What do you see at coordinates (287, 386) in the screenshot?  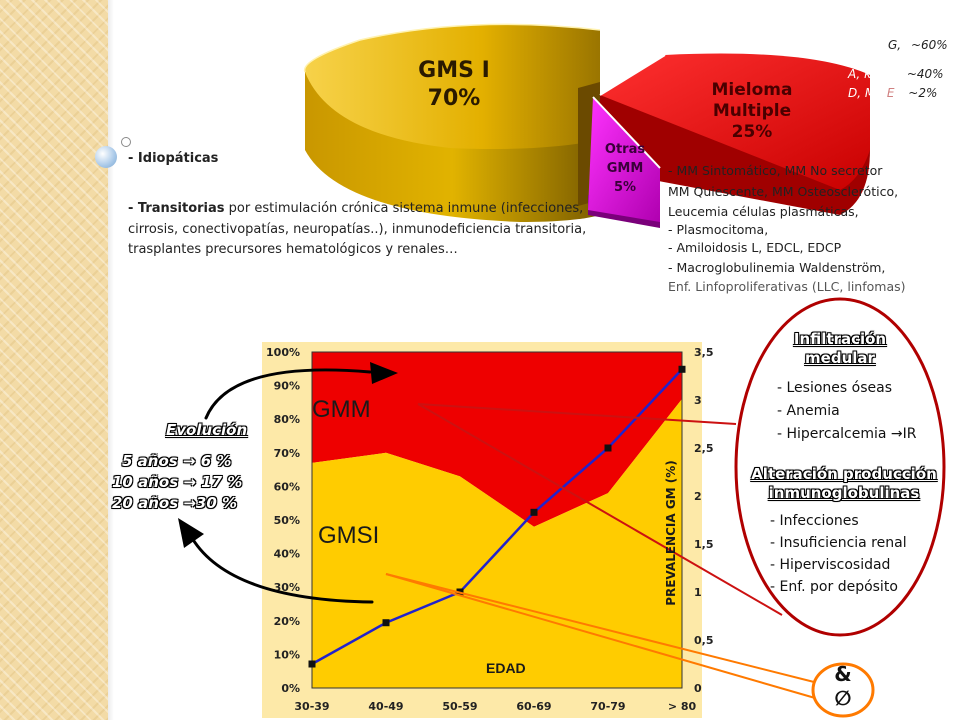 I see `y-left-tick: 90%` at bounding box center [287, 386].